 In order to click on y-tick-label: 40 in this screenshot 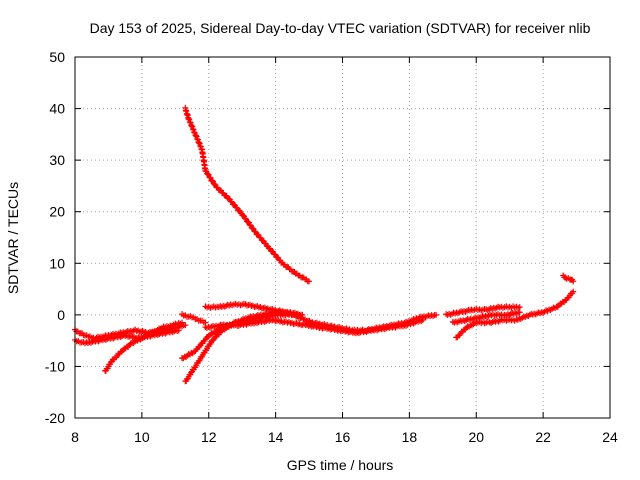, I will do `click(57, 109)`.